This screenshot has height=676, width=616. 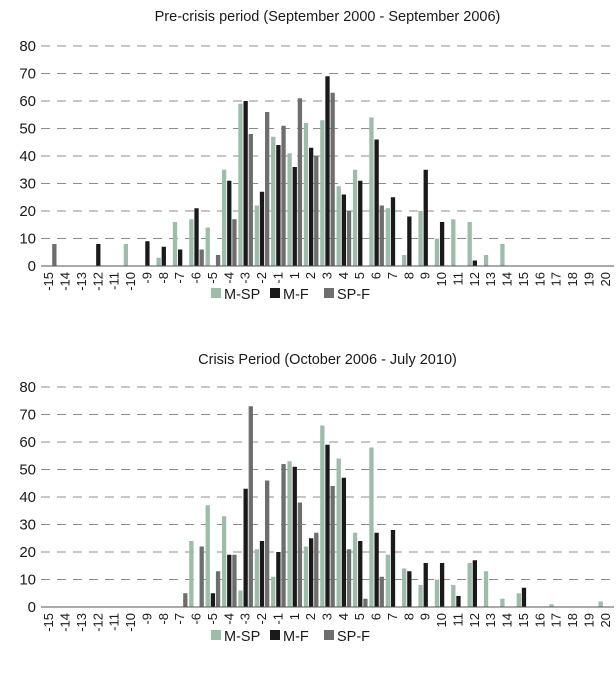 What do you see at coordinates (27, 129) in the screenshot?
I see `y-tick-label: 50` at bounding box center [27, 129].